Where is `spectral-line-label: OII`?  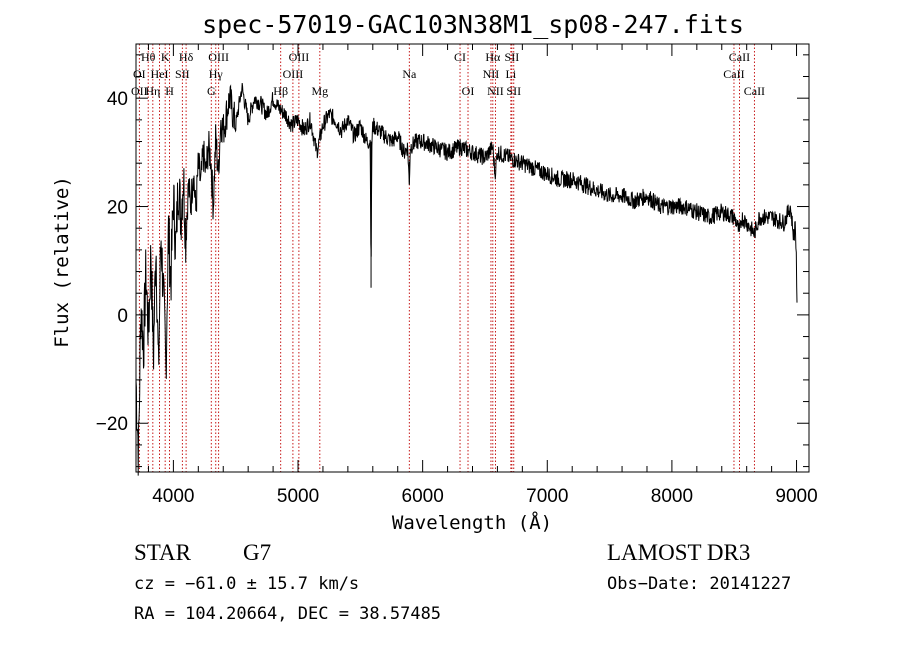 spectral-line-label: OII is located at coordinates (139, 91).